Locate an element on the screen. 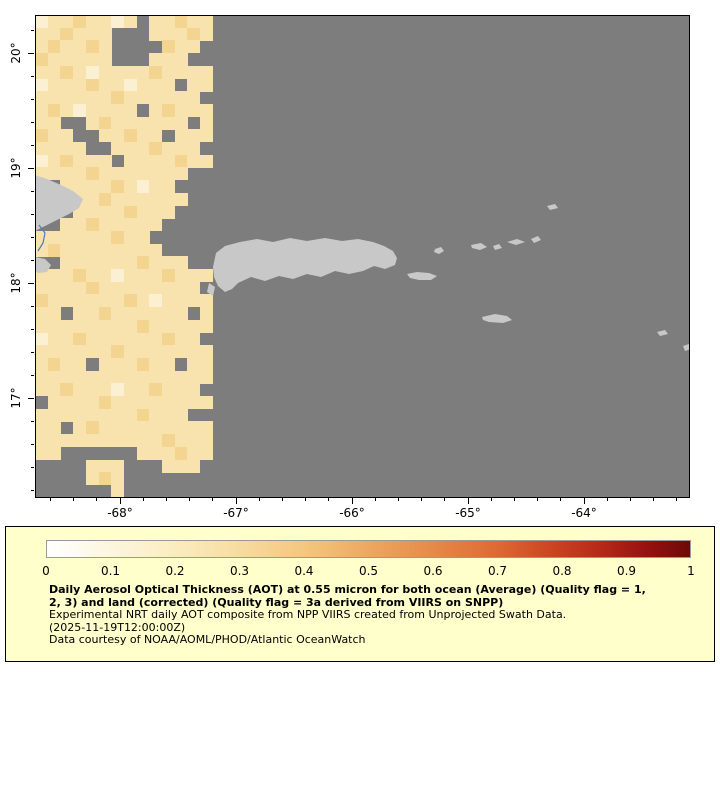  colorbar-tick-label: 0.1 is located at coordinates (110, 571).